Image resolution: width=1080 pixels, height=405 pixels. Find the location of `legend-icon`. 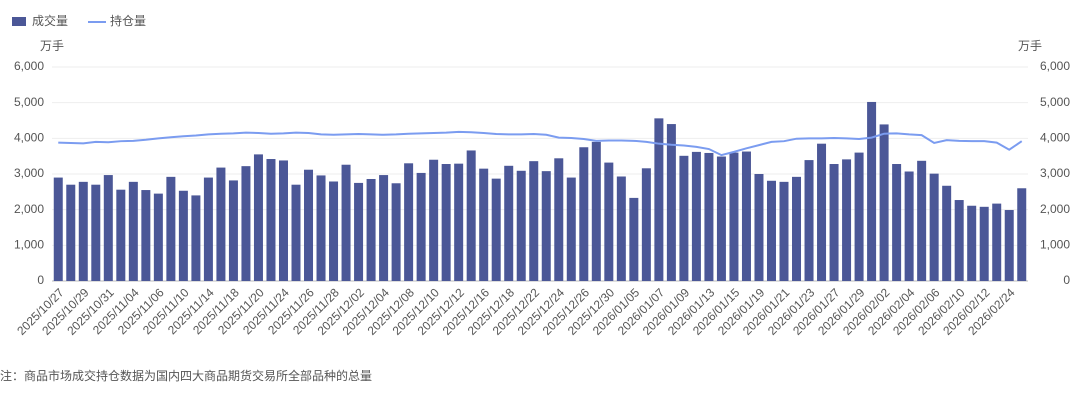

legend-icon is located at coordinates (19, 21).